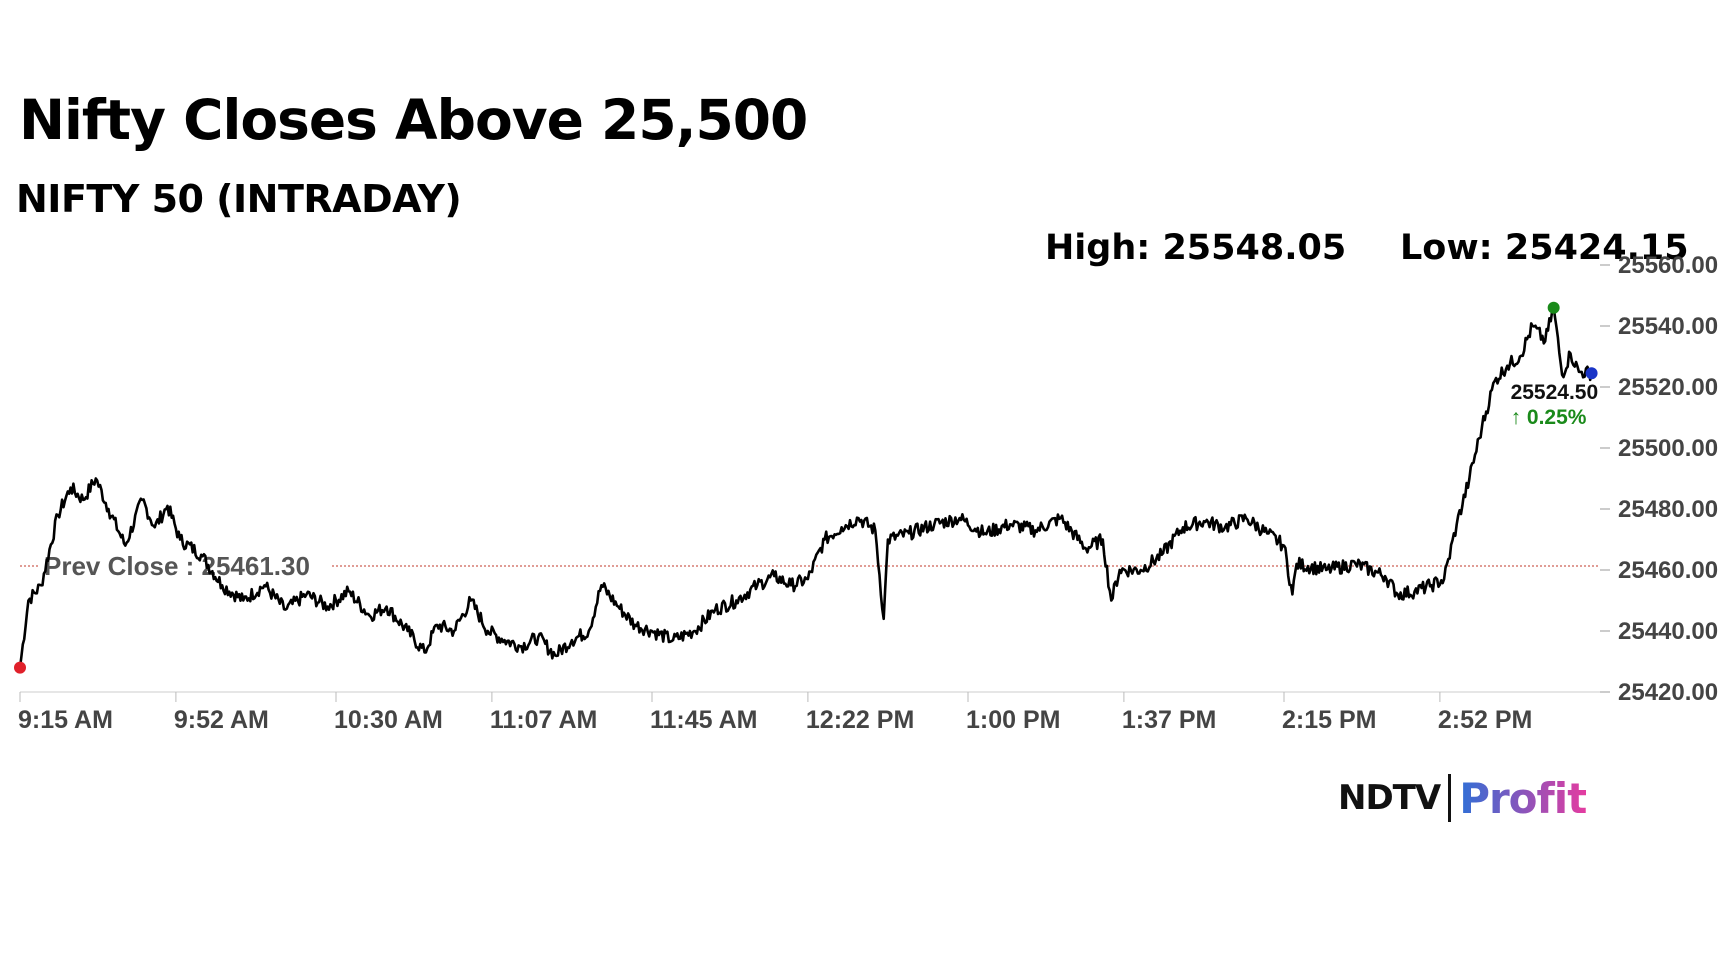 This screenshot has height=972, width=1728. I want to click on logo-ndtv-text: NDTV, so click(1389, 798).